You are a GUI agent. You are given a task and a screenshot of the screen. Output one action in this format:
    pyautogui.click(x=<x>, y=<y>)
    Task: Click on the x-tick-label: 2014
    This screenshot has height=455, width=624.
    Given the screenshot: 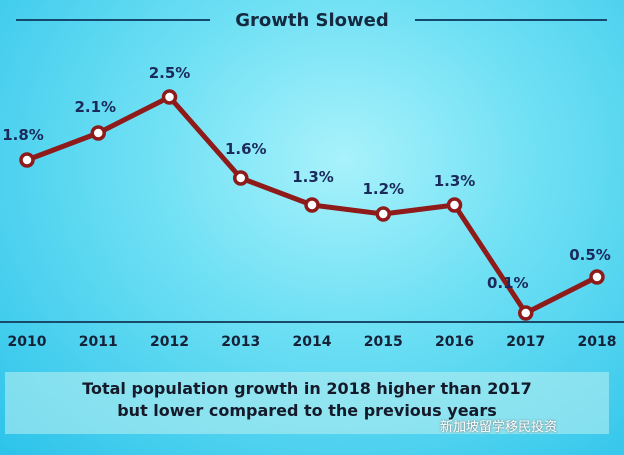 What is the action you would take?
    pyautogui.click(x=312, y=342)
    